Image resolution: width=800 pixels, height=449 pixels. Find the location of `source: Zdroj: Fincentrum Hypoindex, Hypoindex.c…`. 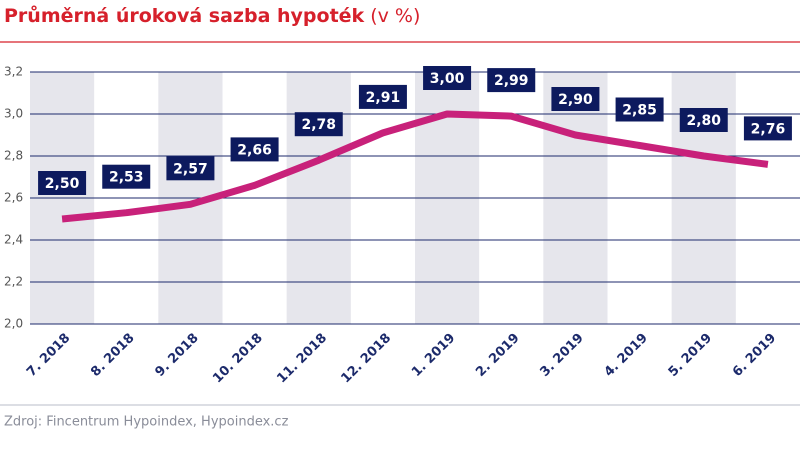

source: Zdroj: Fincentrum Hypoindex, Hypoindex.c… is located at coordinates (146, 422).